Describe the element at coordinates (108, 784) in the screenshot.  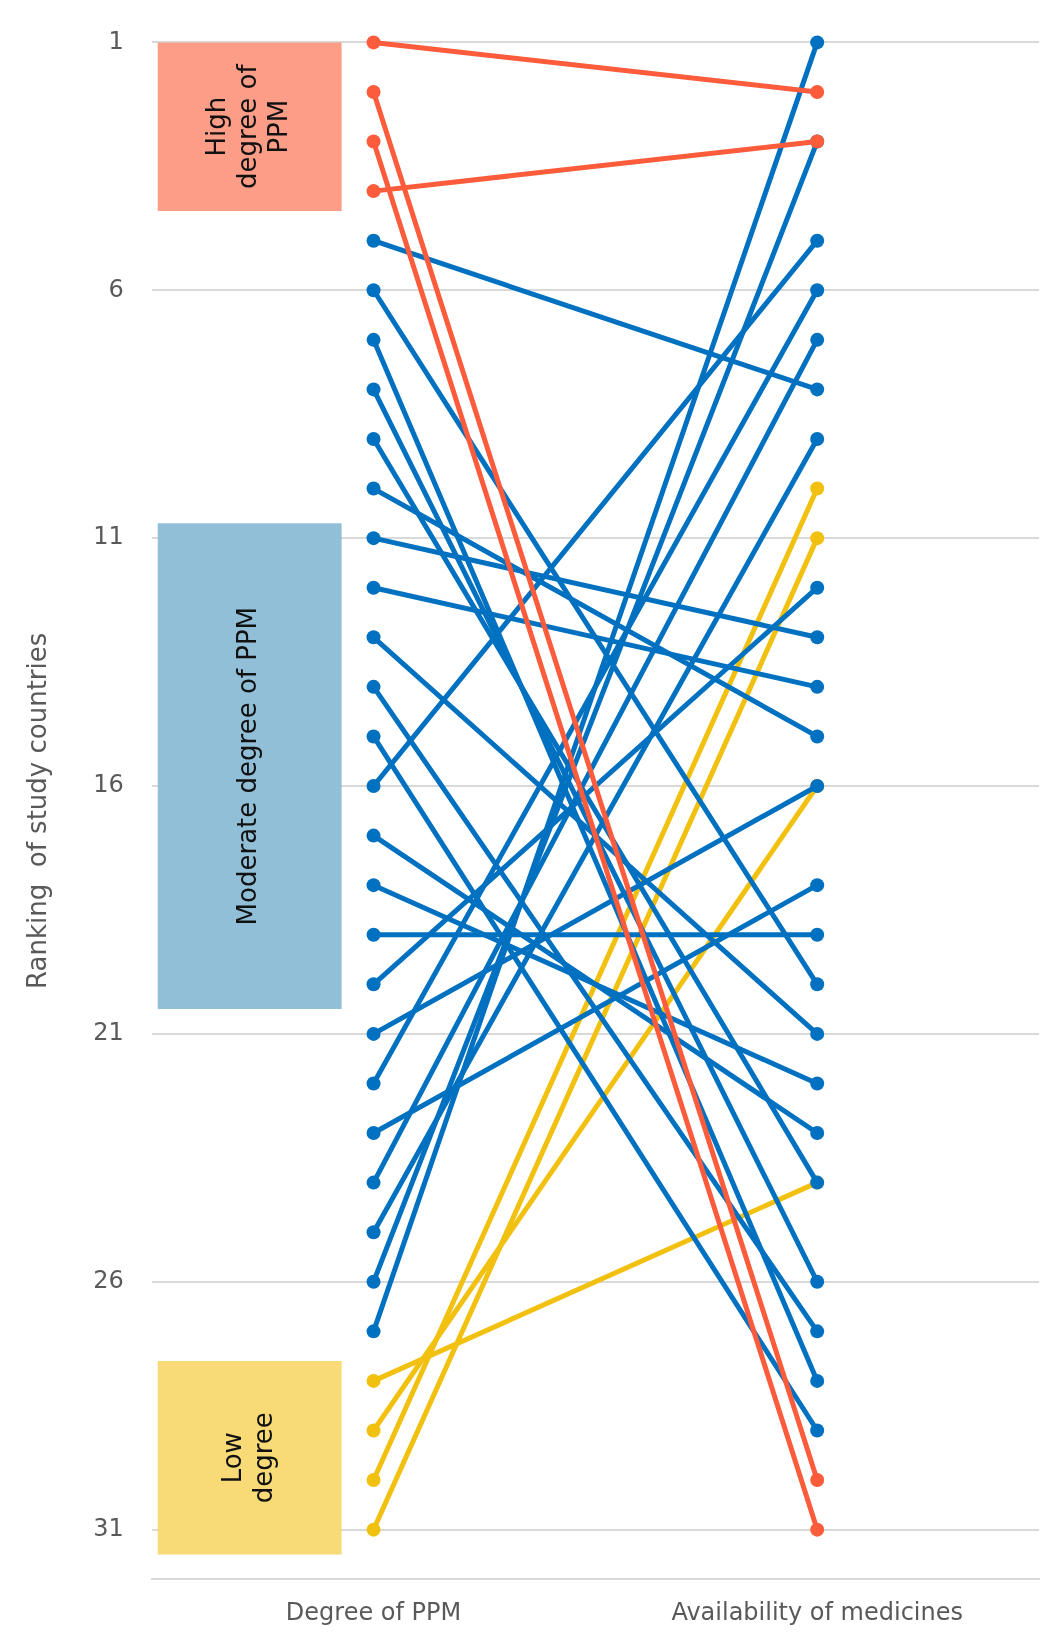
I see `y-tick-label: 16` at that location.